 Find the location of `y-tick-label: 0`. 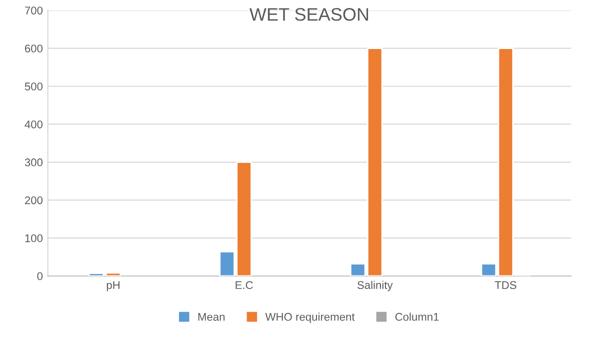

y-tick-label: 0 is located at coordinates (40, 276).